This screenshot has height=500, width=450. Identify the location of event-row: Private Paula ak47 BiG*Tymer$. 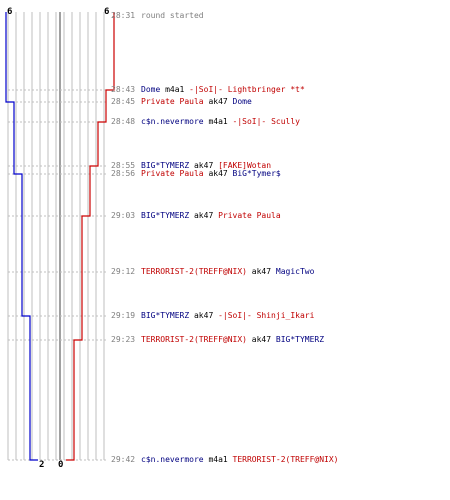
(211, 173).